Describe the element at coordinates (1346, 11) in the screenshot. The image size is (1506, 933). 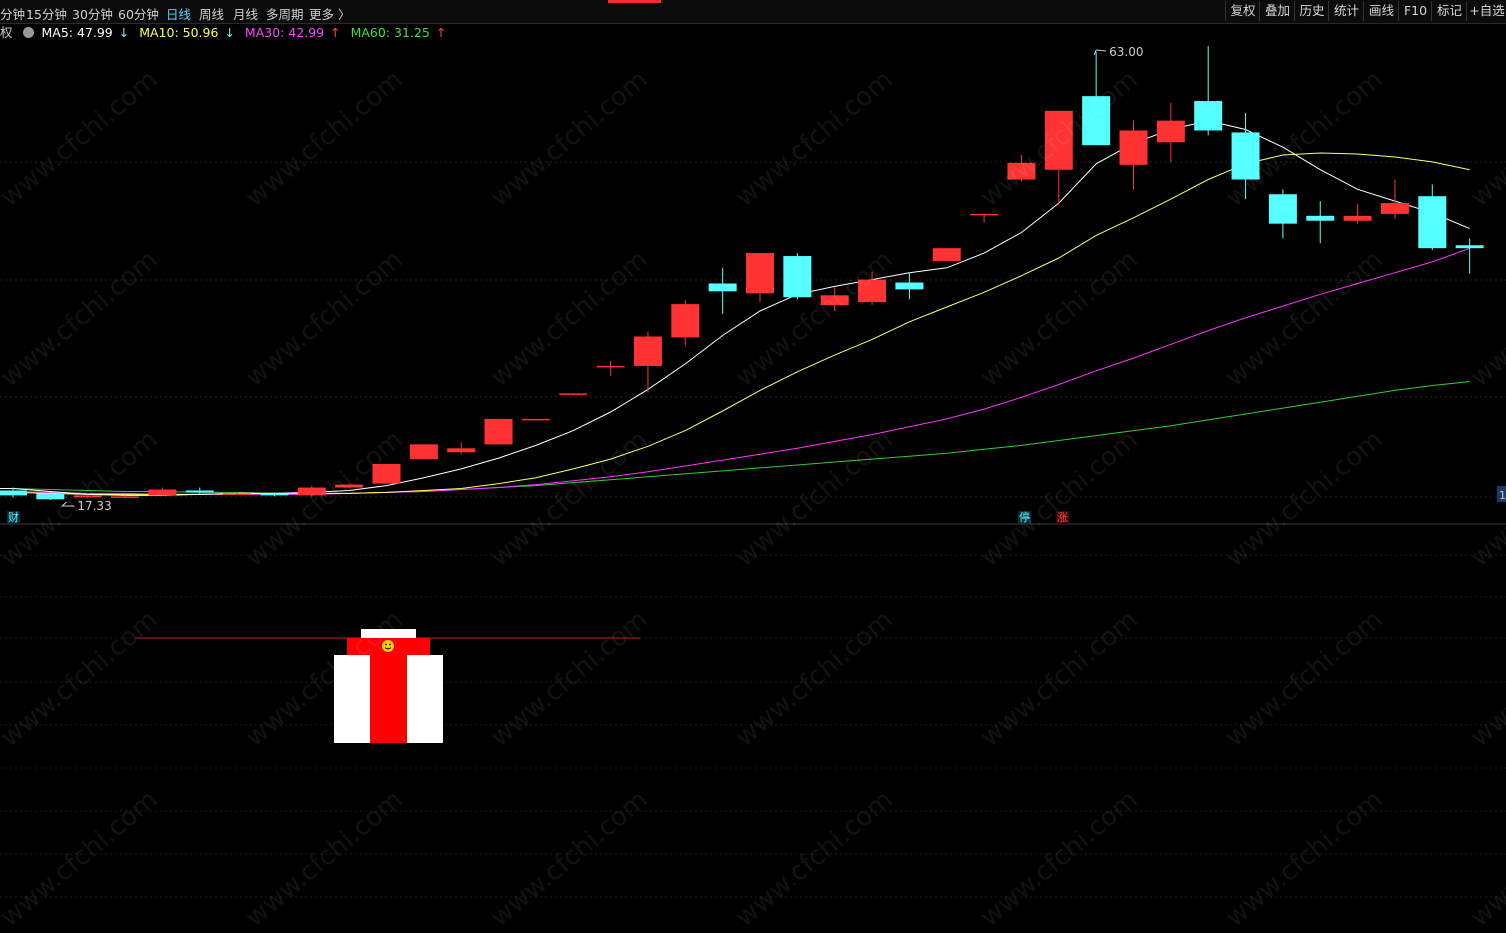
I see `tool-button-3: 统计` at that location.